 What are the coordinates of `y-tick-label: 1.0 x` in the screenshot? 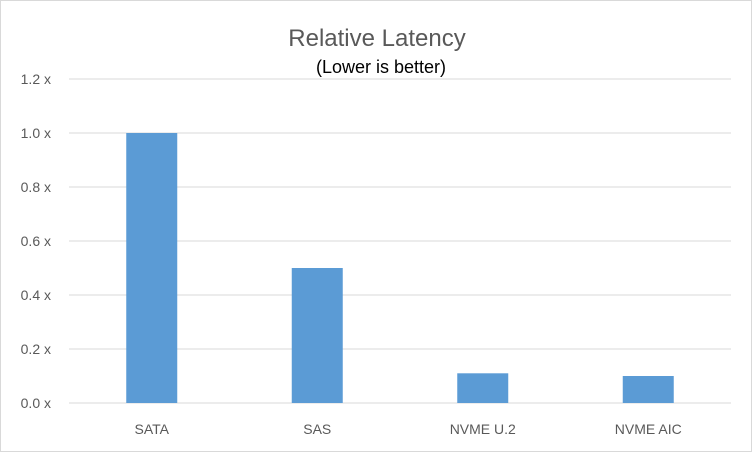 It's located at (36, 133).